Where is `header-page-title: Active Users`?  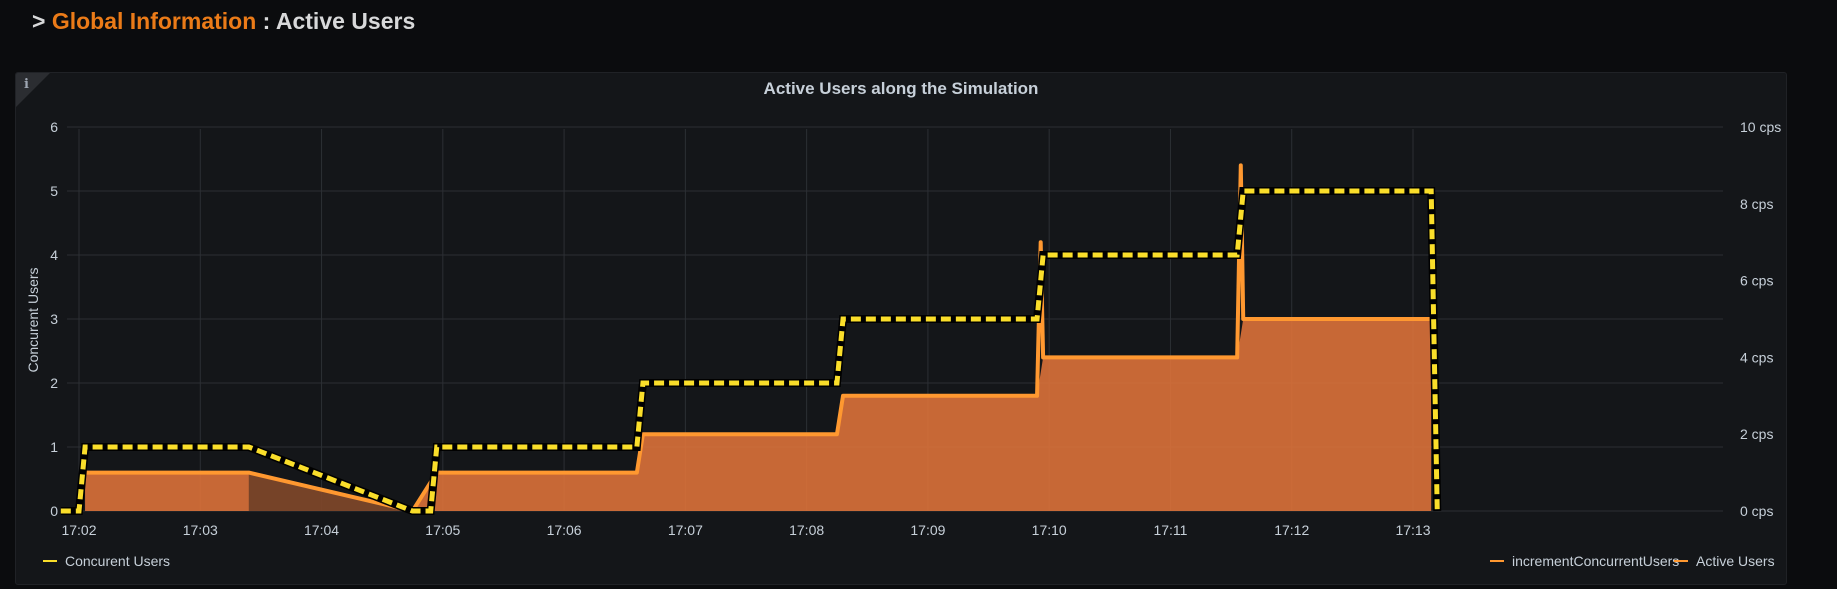
header-page-title: Active Users is located at coordinates (345, 21).